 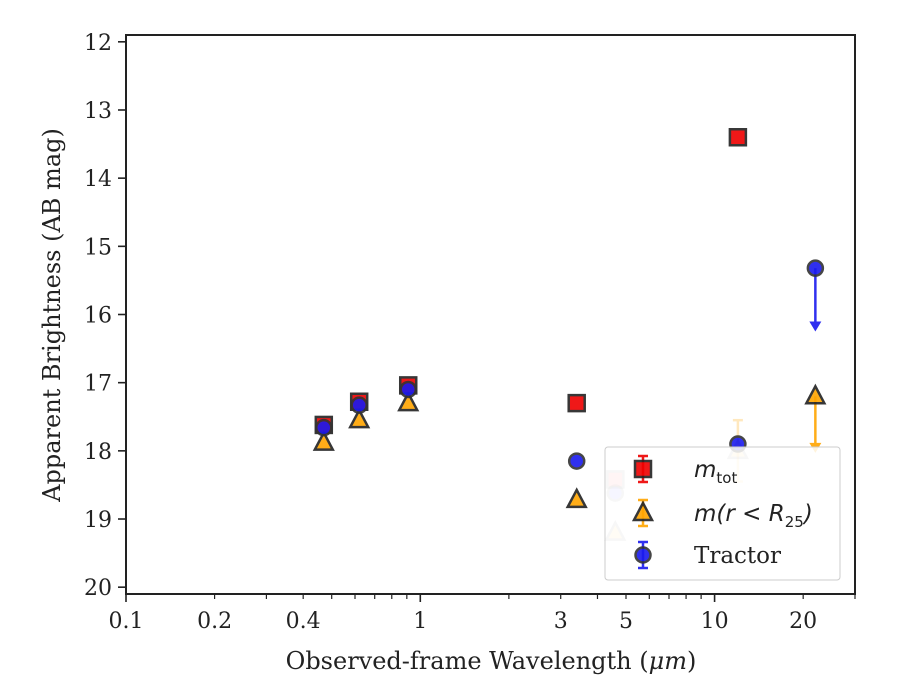 I want to click on legend-marker-circle, so click(x=643, y=555).